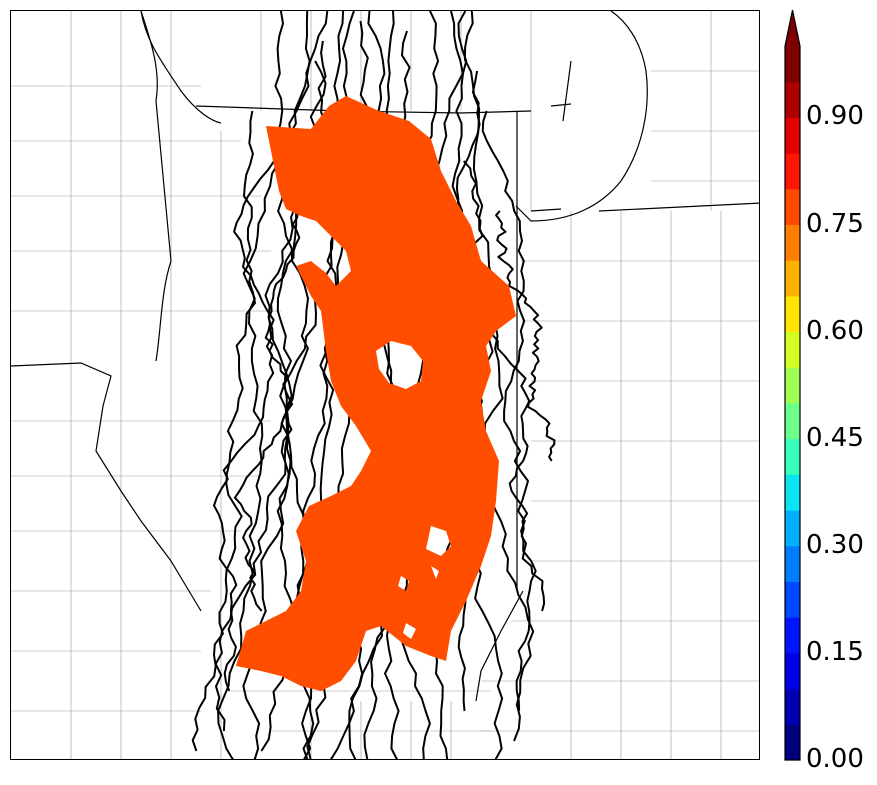  What do you see at coordinates (835, 330) in the screenshot?
I see `colorbar-tick-label: 0.60` at bounding box center [835, 330].